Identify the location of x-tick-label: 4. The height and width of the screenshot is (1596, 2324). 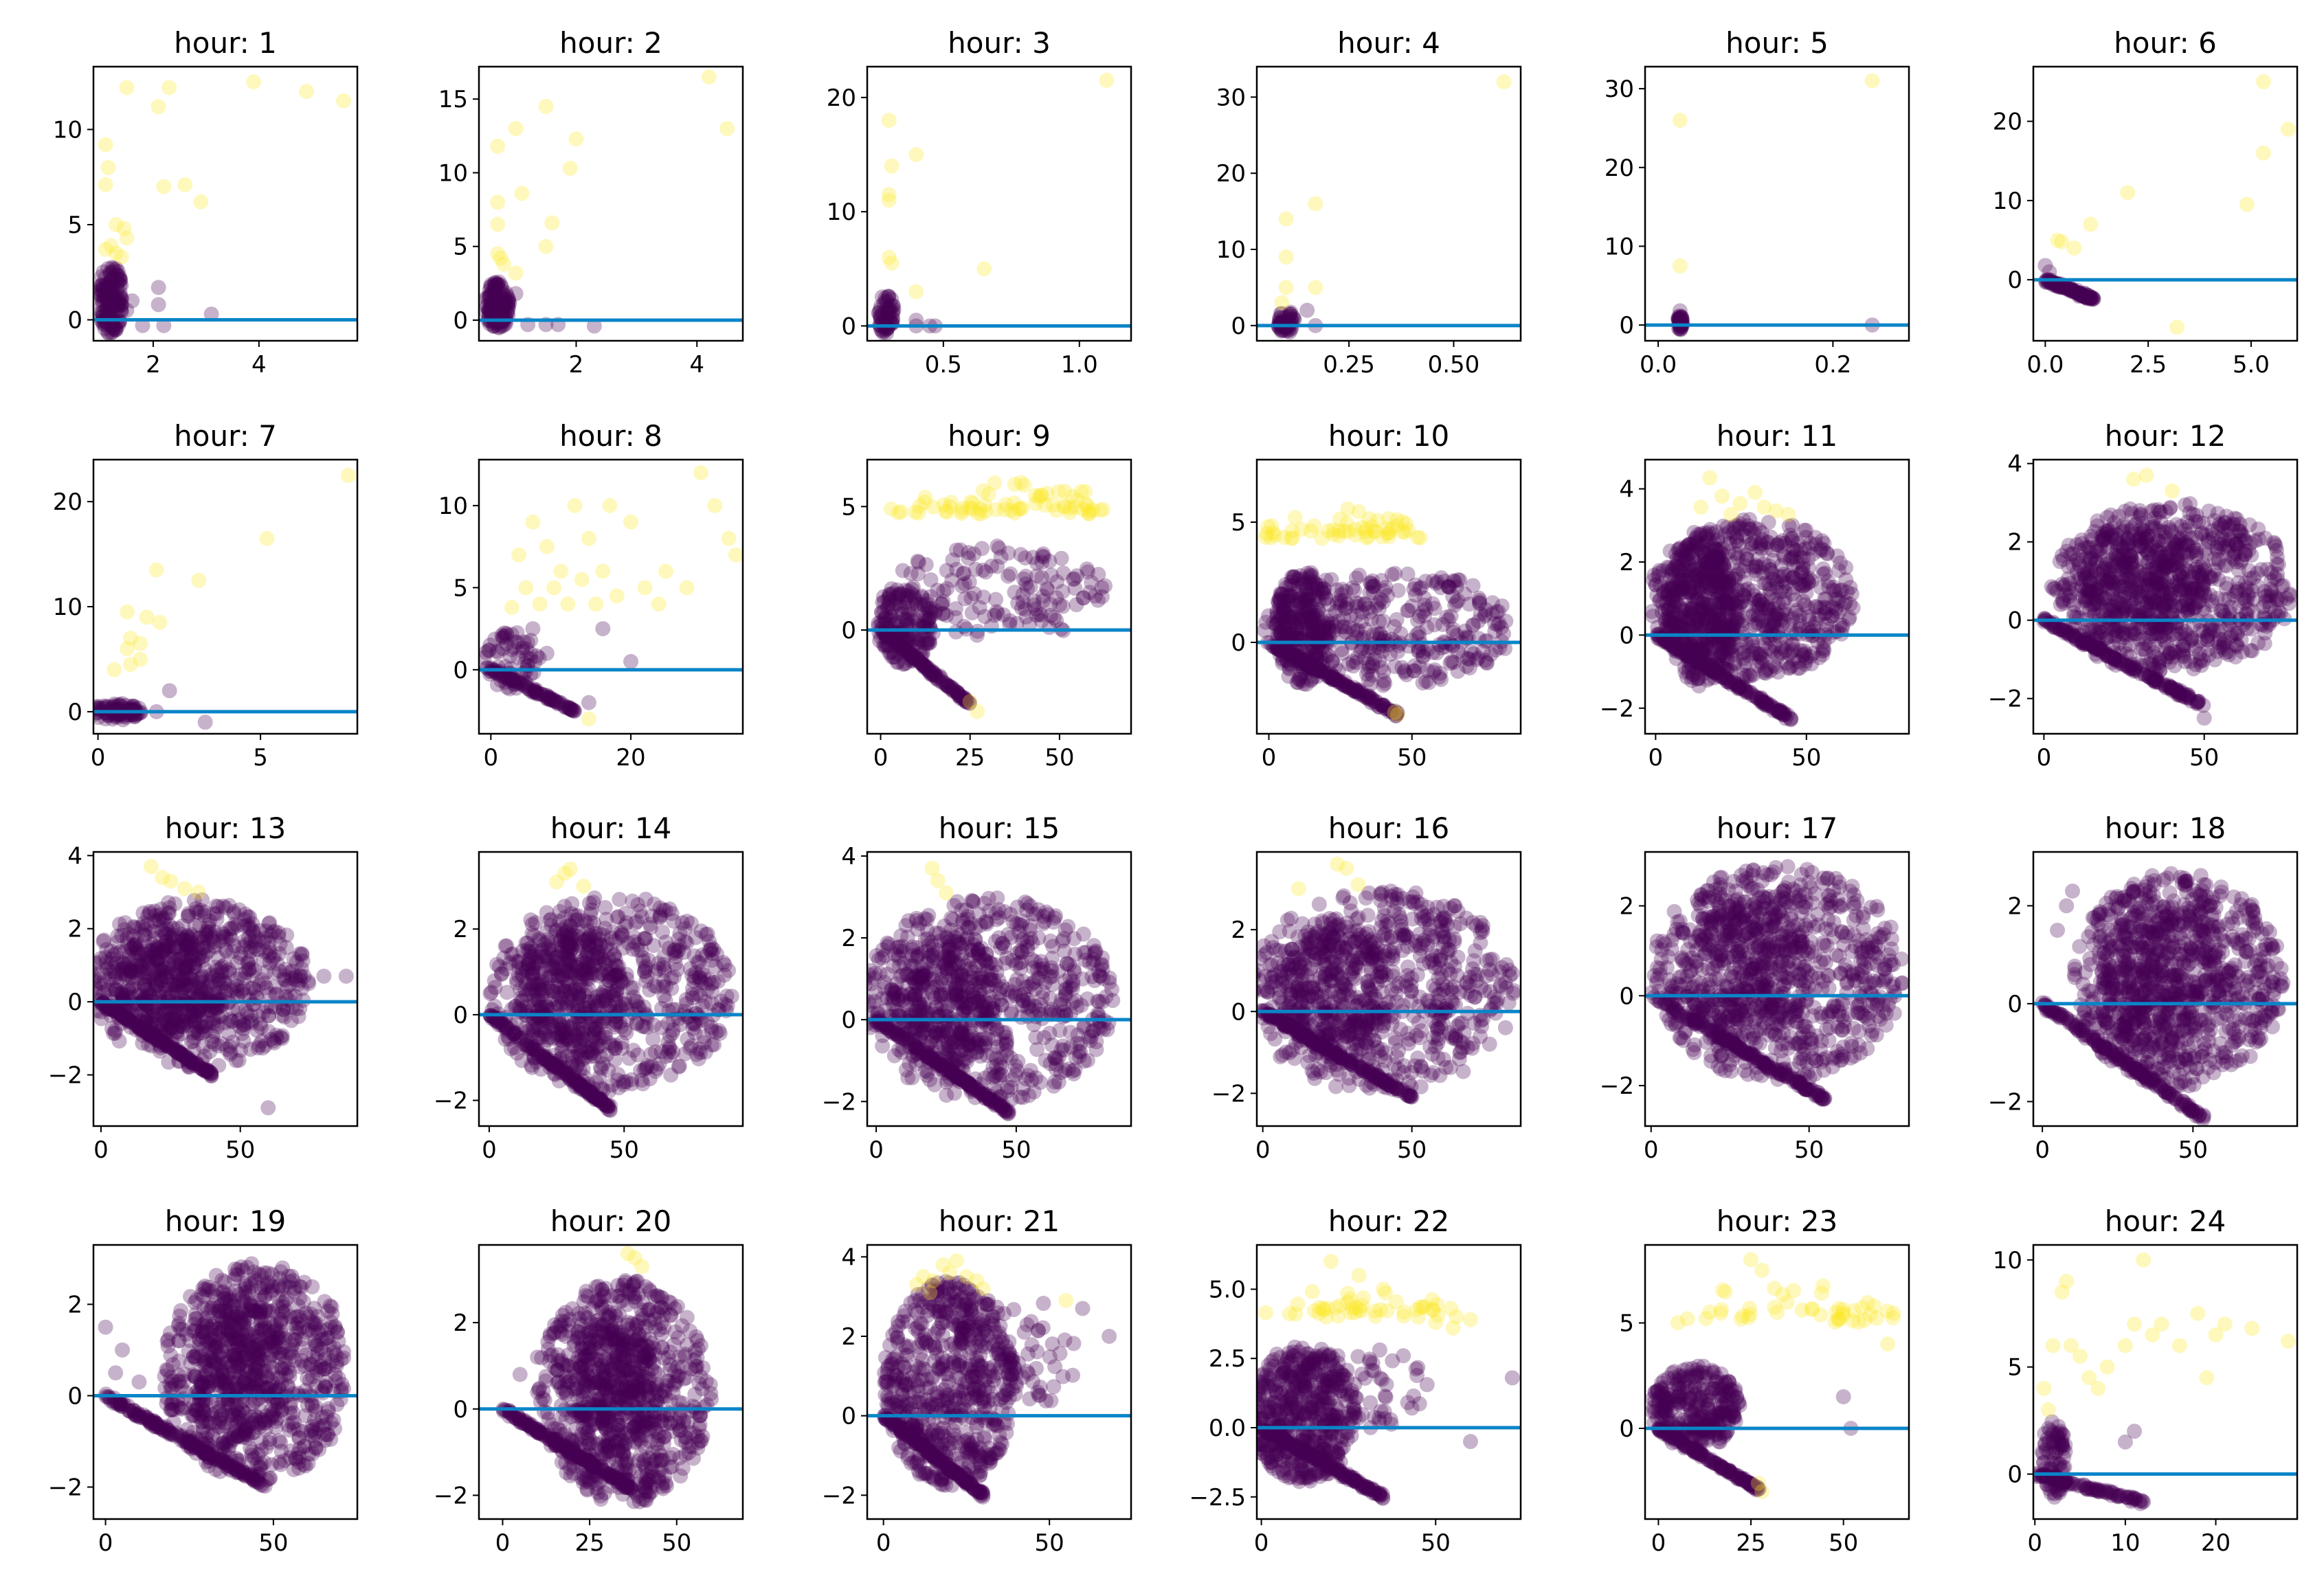
(696, 365).